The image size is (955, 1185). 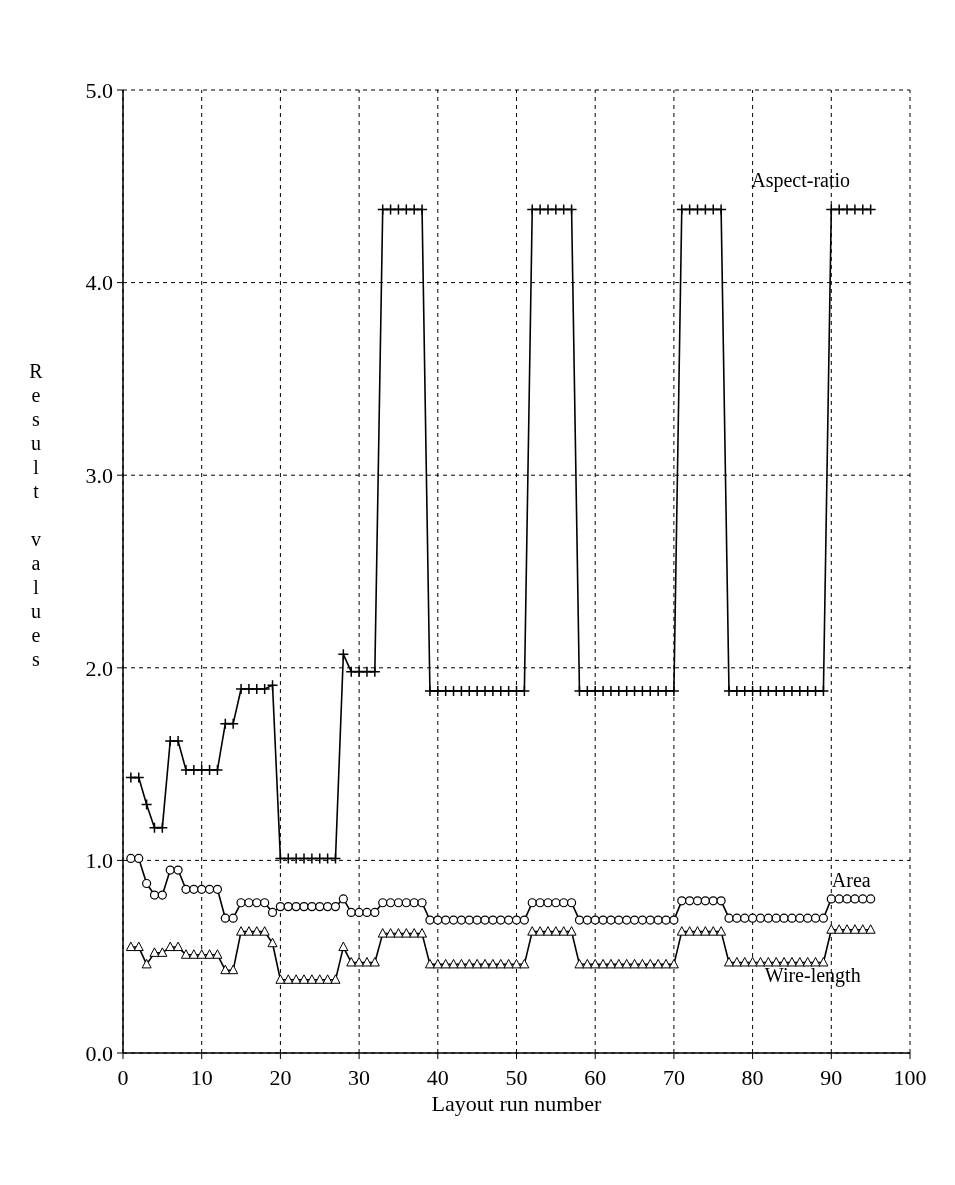 I want to click on x-tick-label: 0, so click(x=123, y=1077).